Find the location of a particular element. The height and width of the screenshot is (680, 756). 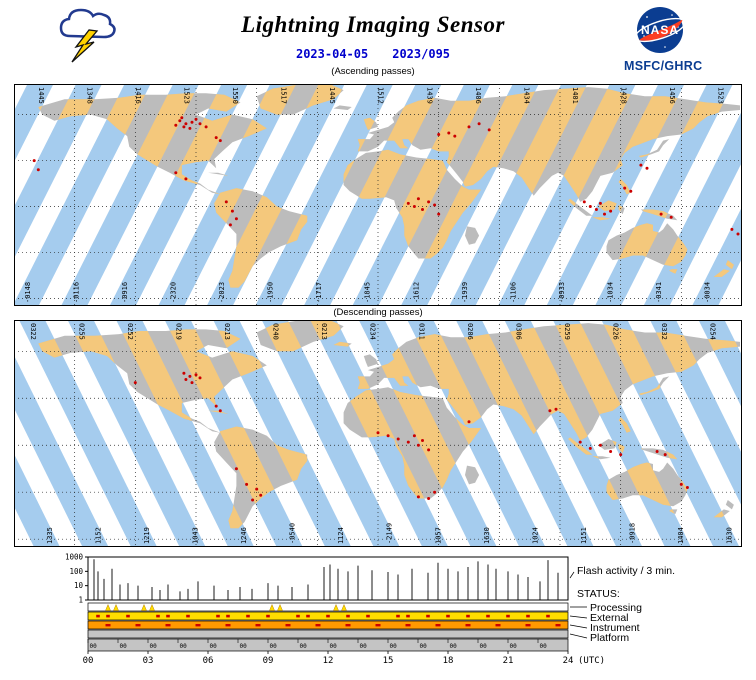

flash-activity-spikes is located at coordinates (326, 579).